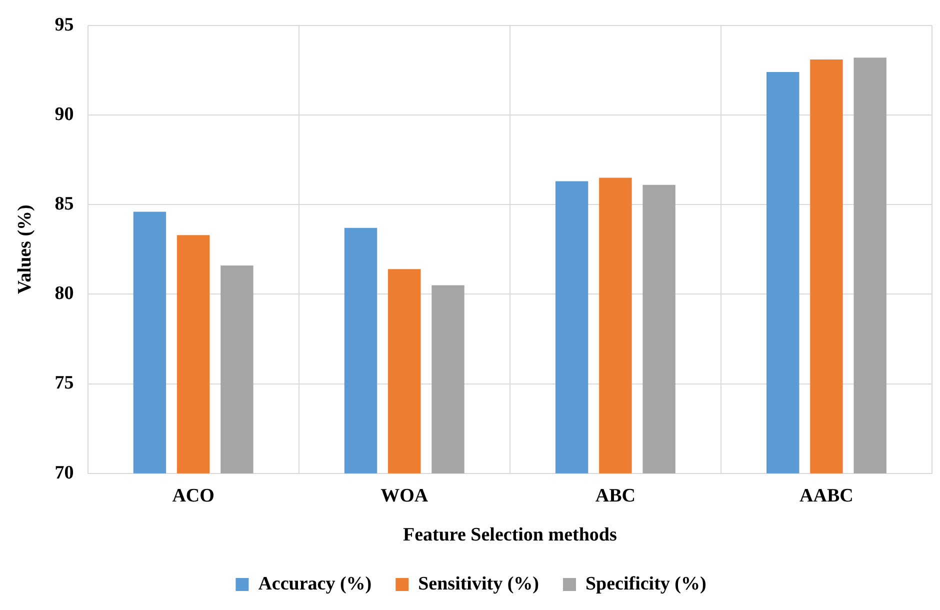 This screenshot has width=940, height=610. What do you see at coordinates (64, 383) in the screenshot?
I see `y-tick-label: 75` at bounding box center [64, 383].